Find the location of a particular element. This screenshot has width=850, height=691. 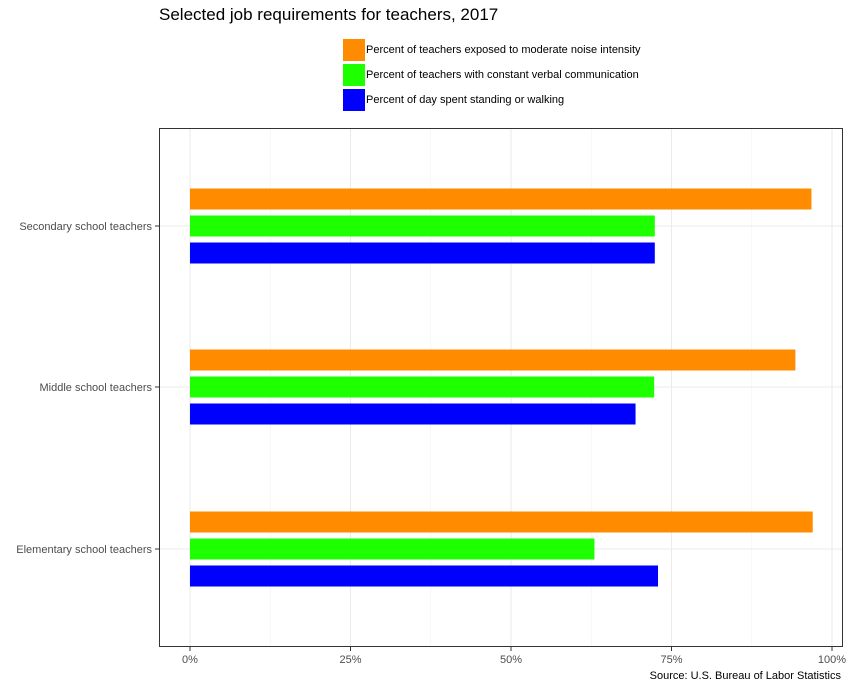

legend-swatch-verbal is located at coordinates (354, 75).